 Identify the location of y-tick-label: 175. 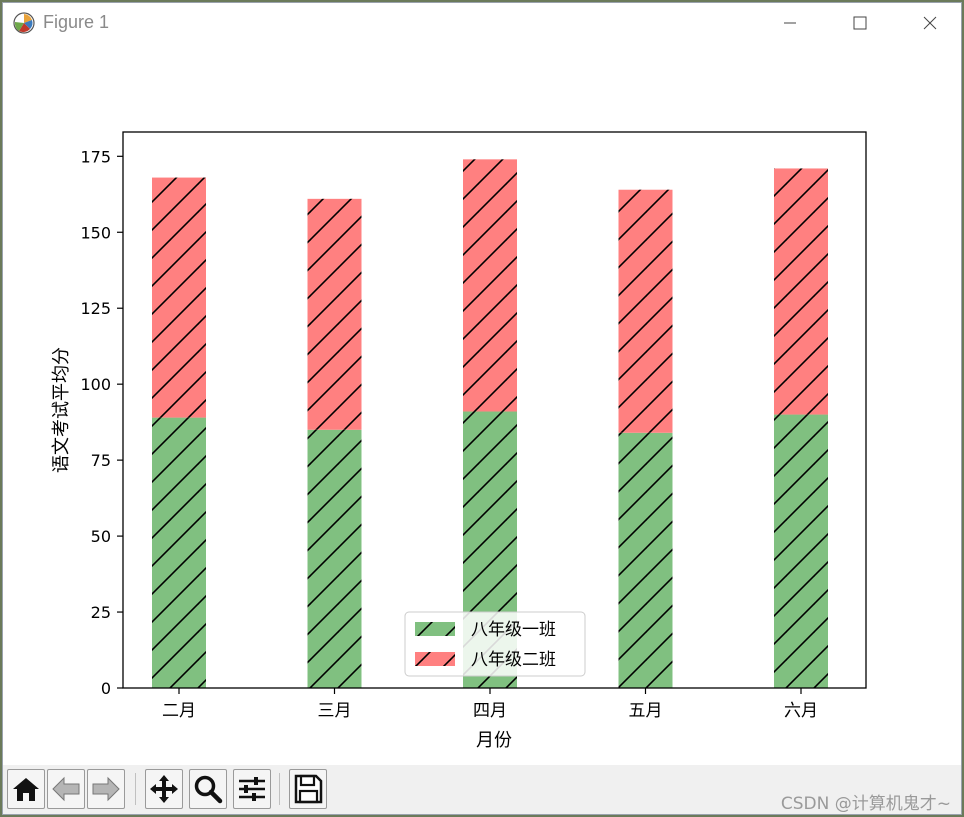
(95, 156).